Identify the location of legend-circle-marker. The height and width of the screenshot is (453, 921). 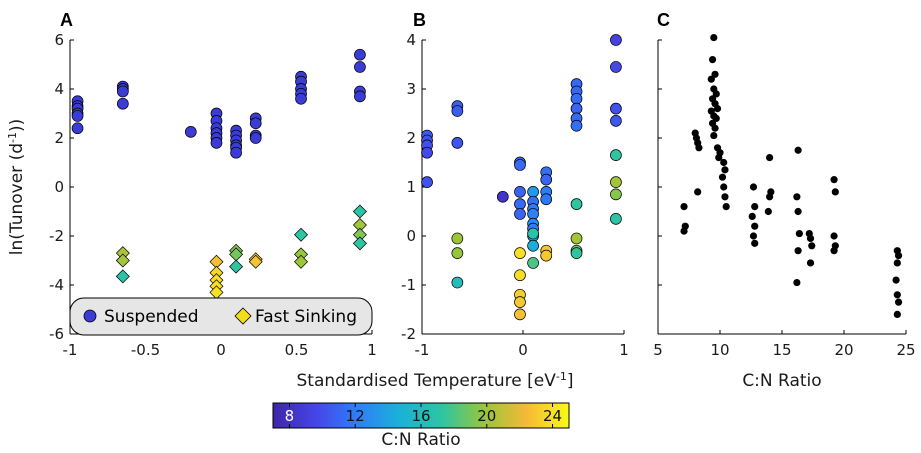
(90, 316).